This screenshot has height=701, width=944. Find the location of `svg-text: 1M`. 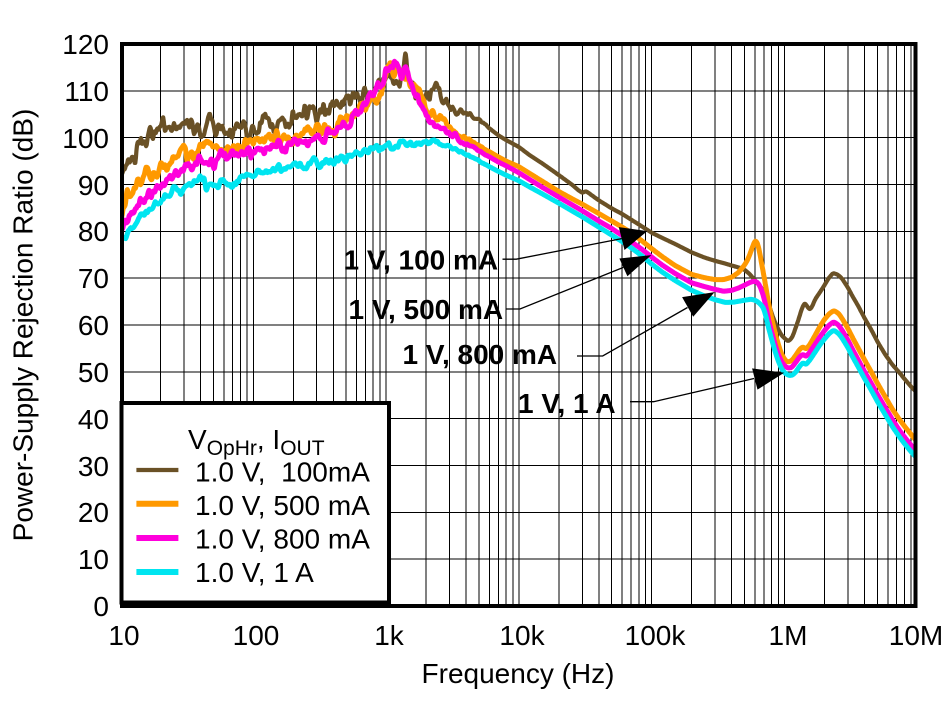

svg-text: 1M is located at coordinates (788, 635).